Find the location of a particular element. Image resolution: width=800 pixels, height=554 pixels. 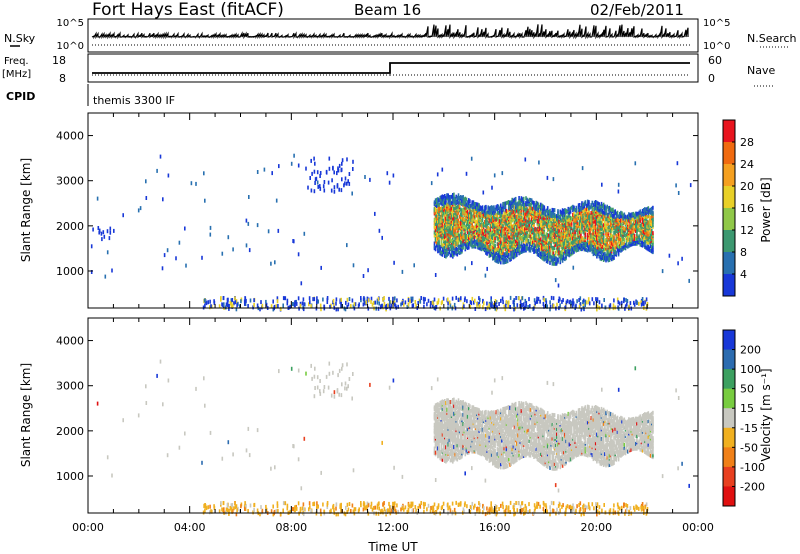

nave-label: Nave is located at coordinates (761, 70).